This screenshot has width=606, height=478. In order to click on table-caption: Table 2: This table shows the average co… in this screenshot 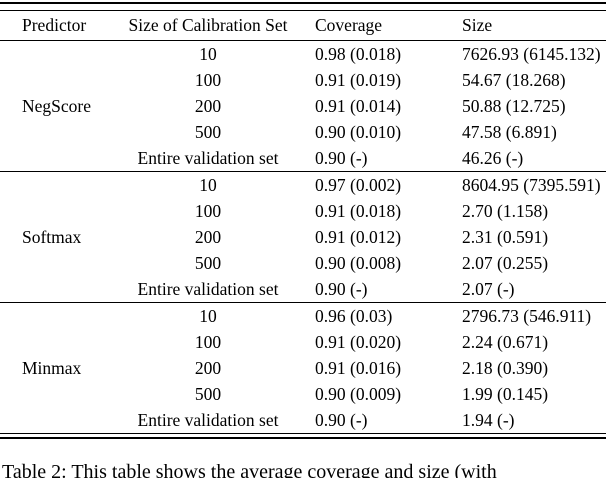, I will do `click(249, 469)`.